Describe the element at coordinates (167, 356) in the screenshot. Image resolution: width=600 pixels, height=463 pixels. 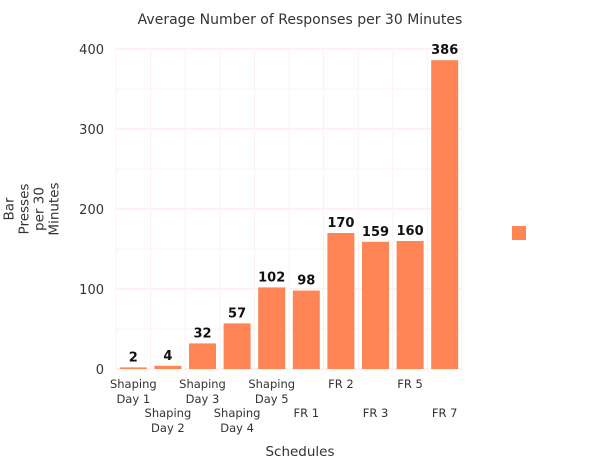
I see `data-label: 4` at that location.